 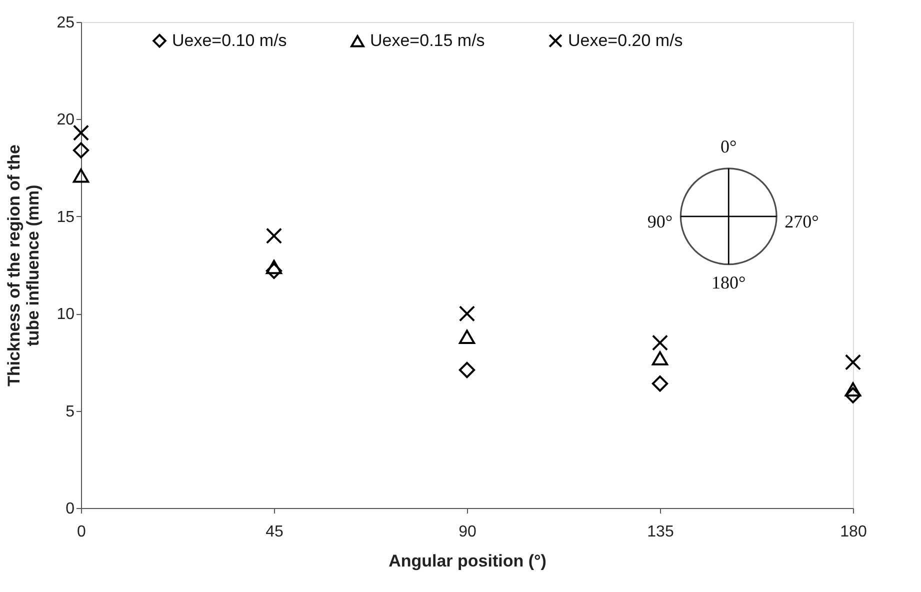 I want to click on y-tick-label: 10, so click(x=65, y=315).